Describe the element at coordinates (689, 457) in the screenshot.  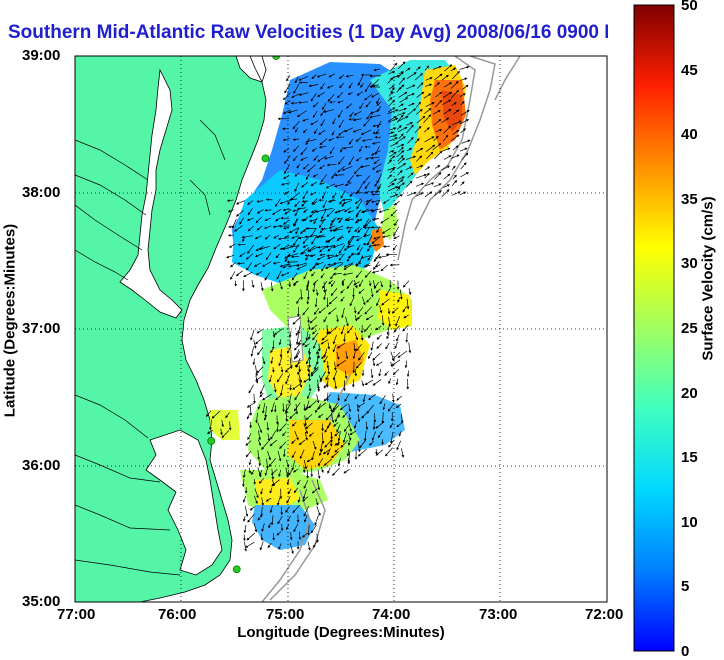
I see `colorbar-tick: 15` at that location.